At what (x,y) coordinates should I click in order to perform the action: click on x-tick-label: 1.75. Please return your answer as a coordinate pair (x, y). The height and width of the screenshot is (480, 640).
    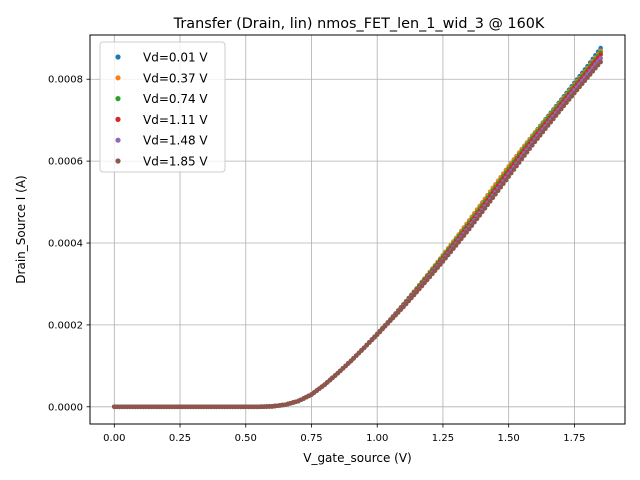
    Looking at the image, I should click on (574, 438).